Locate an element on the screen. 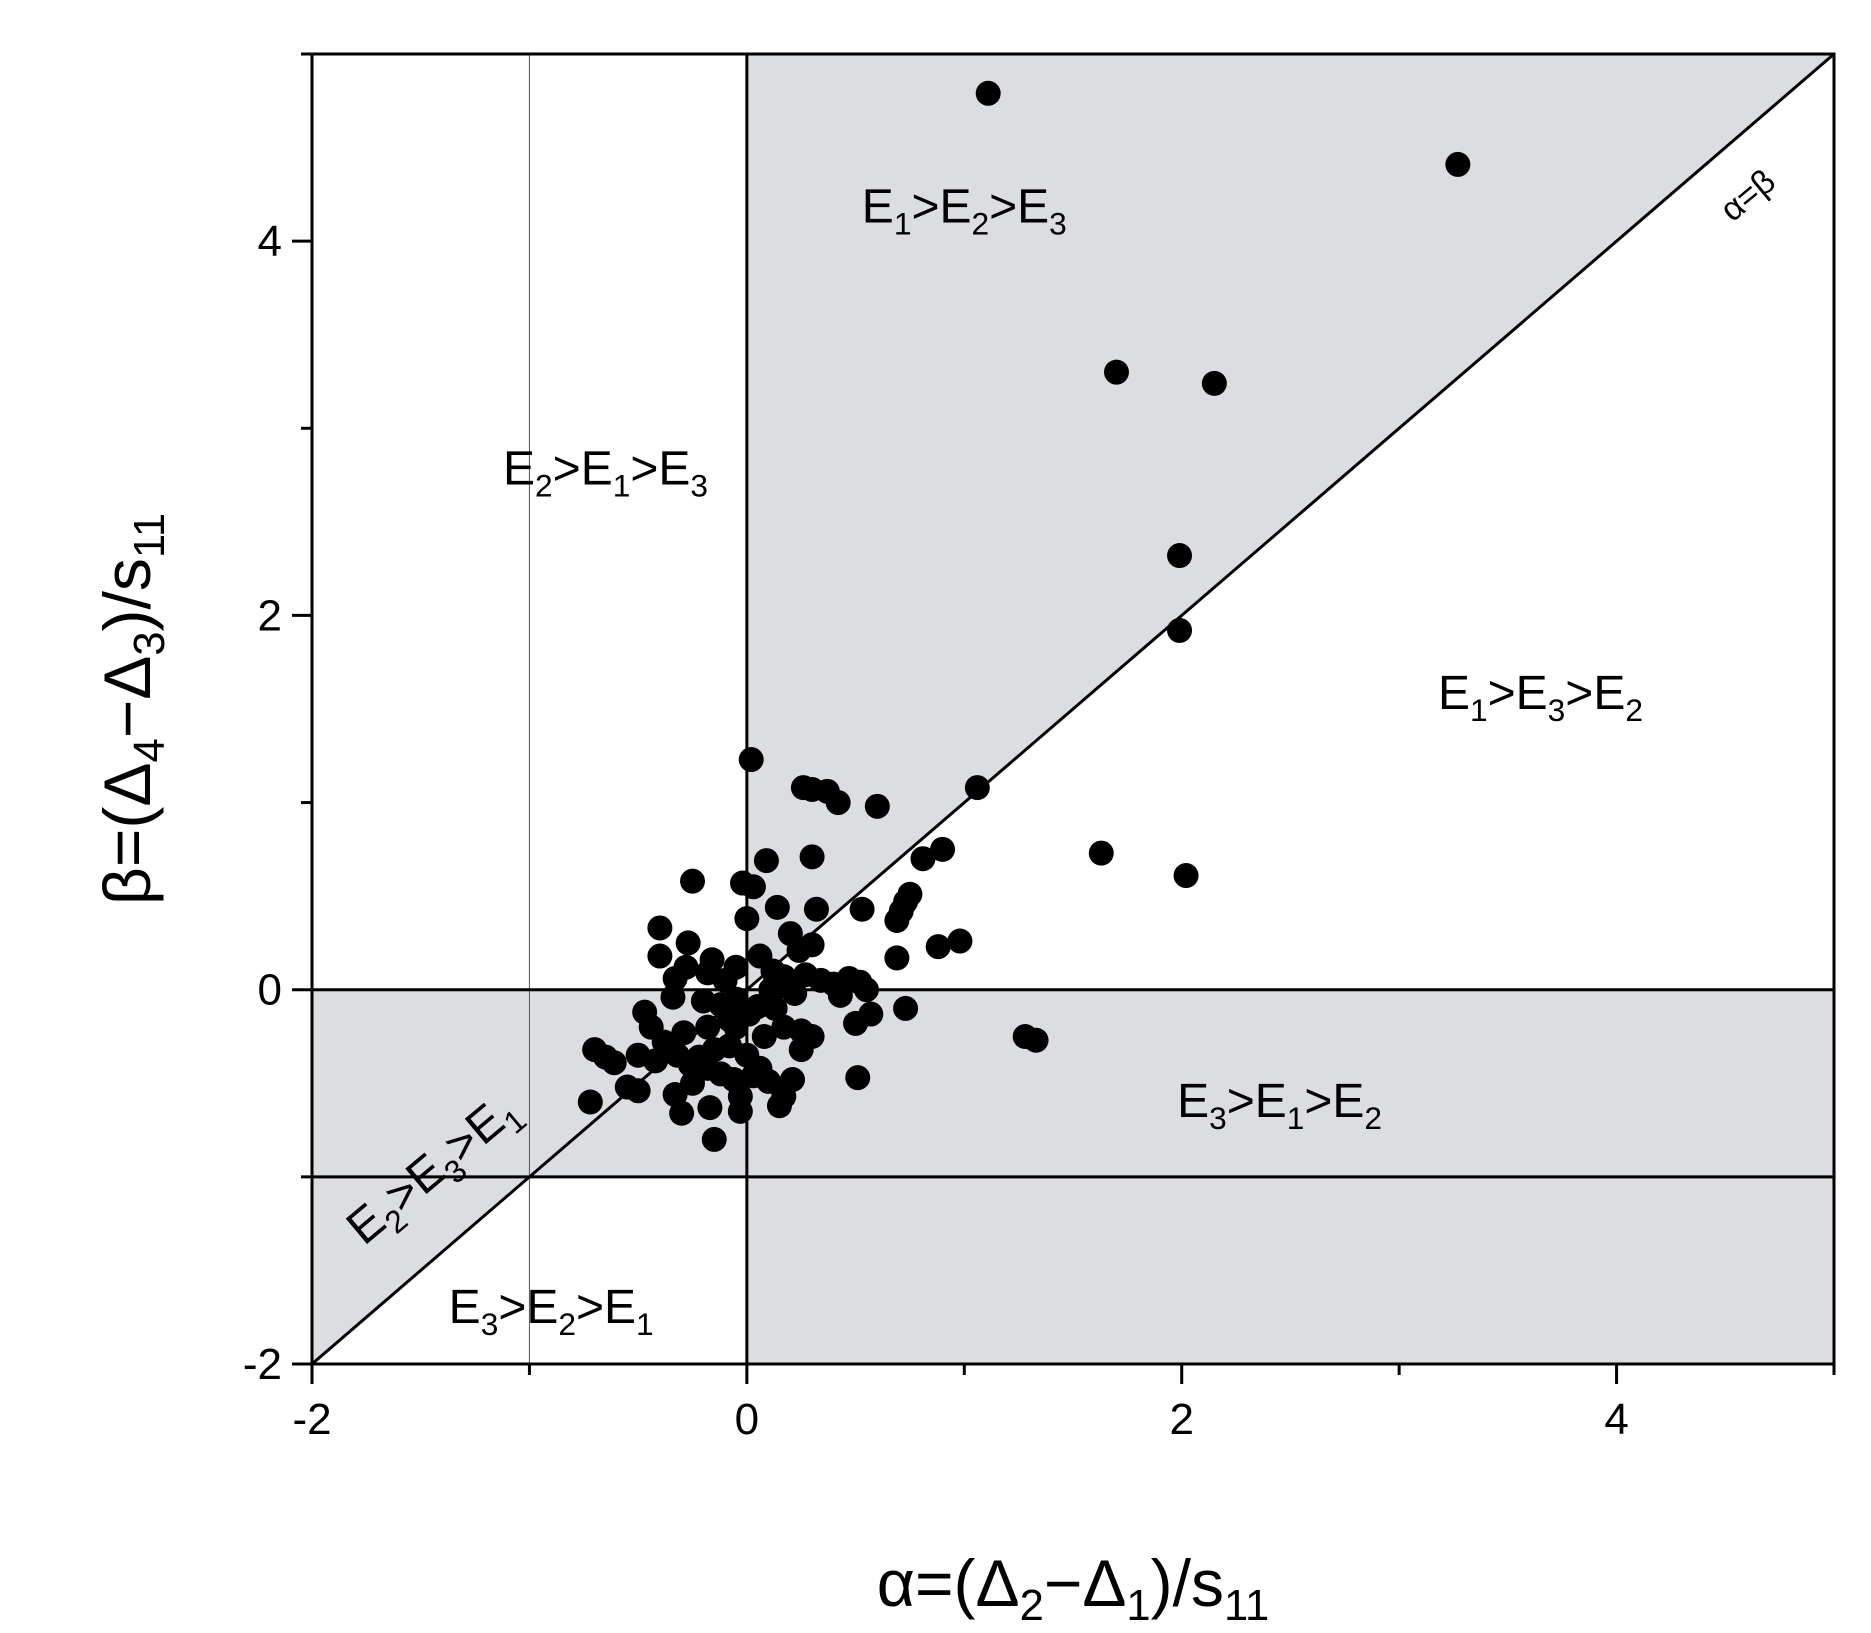 This screenshot has height=1633, width=1871. y-tick-label: 2 is located at coordinates (270, 615).